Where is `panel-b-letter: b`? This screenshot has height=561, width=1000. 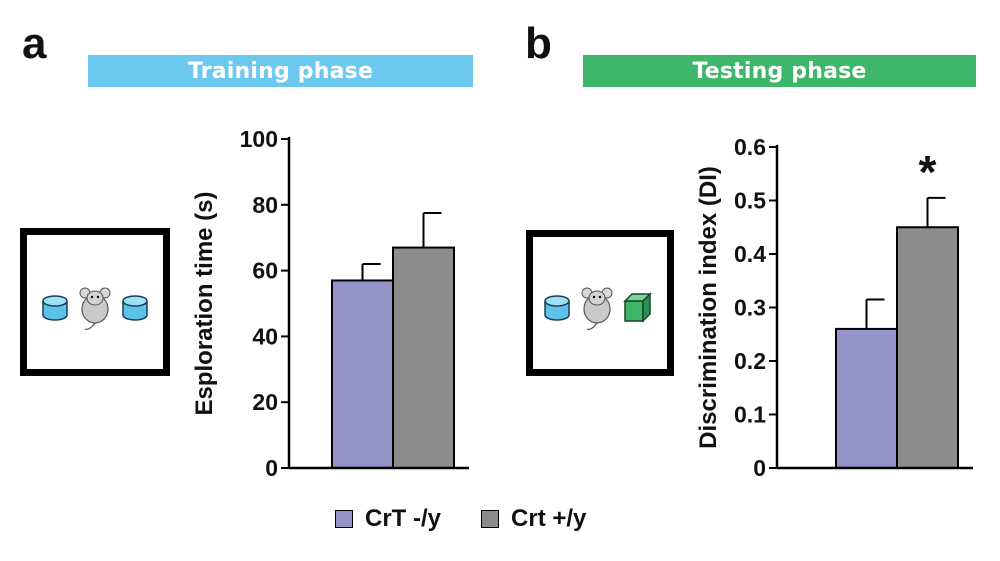
panel-b-letter: b is located at coordinates (538, 43).